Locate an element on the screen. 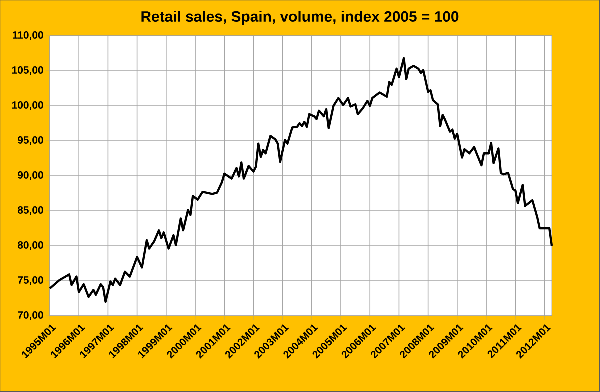  y-tick-label: 90,00 is located at coordinates (31, 176).